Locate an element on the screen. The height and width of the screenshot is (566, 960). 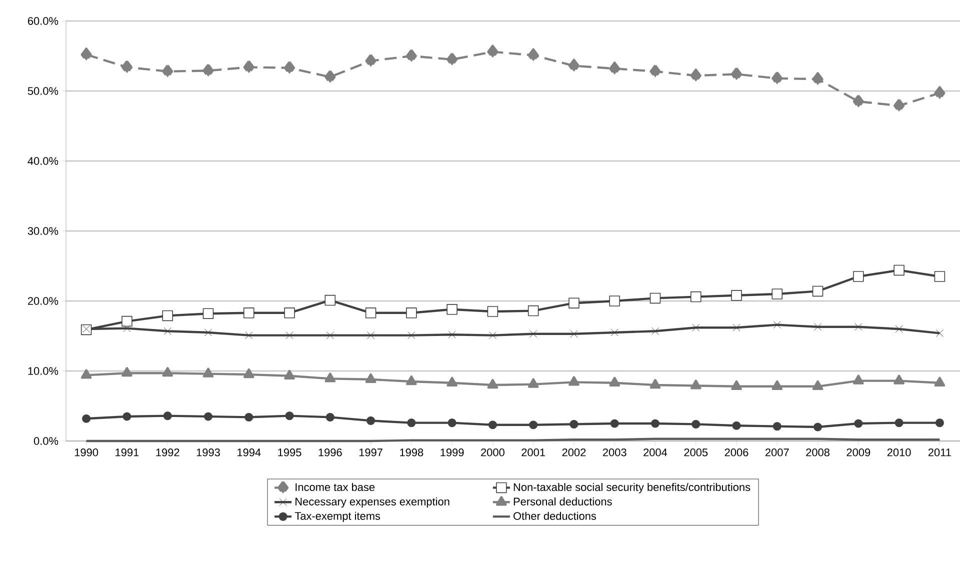
legend-label: Tax-exempt items is located at coordinates (337, 517).